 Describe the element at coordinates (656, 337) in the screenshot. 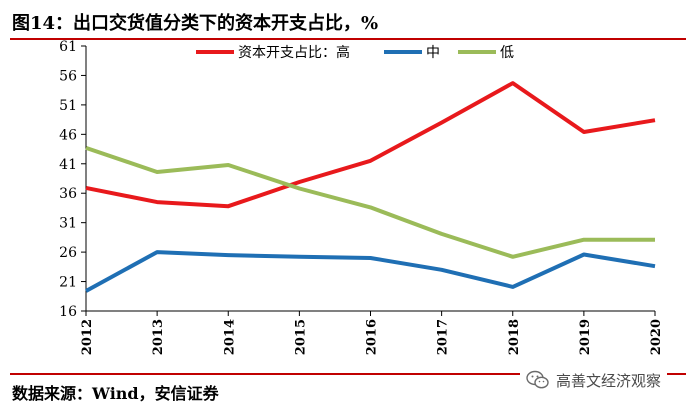

I see `x-tick-label: 2020` at that location.